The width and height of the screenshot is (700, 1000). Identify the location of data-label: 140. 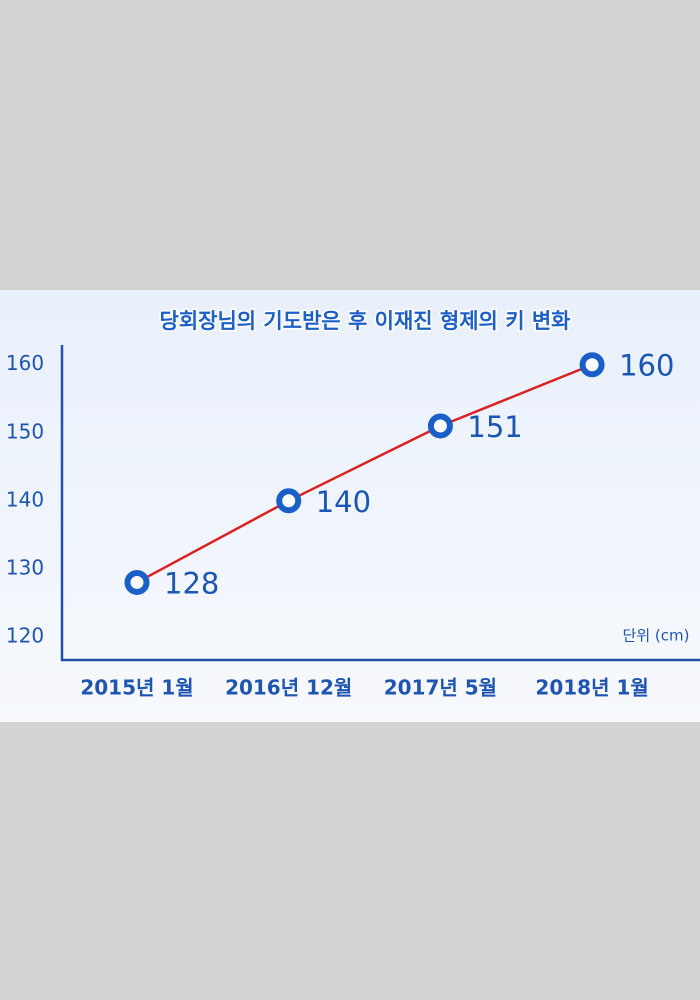
(343, 502).